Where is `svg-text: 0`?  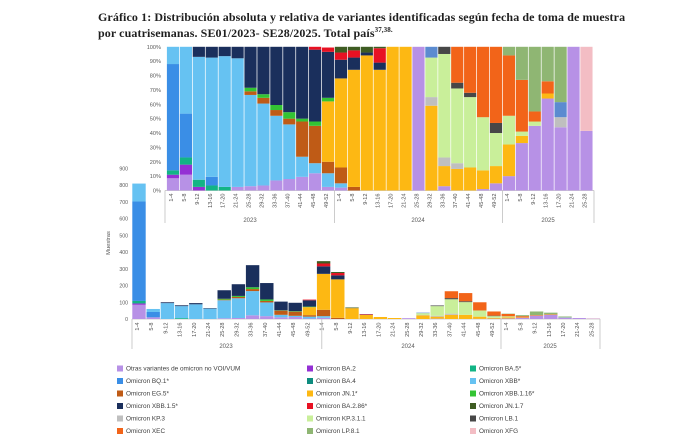
svg-text: 0 is located at coordinates (126, 320).